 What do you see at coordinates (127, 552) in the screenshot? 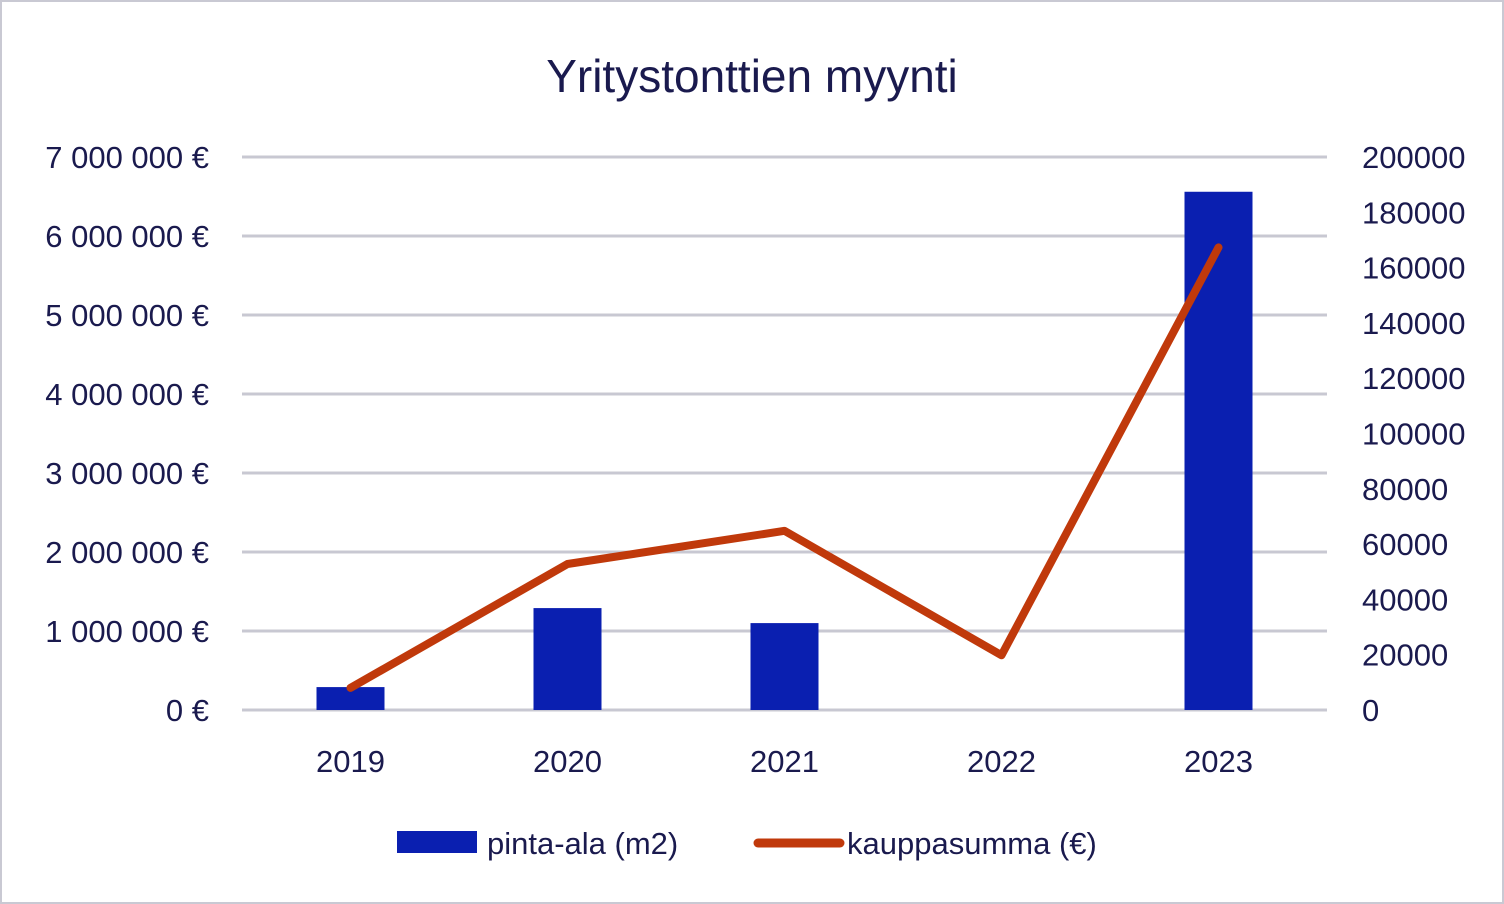
I see `left-axis-tick-label: 2 000 000 €` at bounding box center [127, 552].